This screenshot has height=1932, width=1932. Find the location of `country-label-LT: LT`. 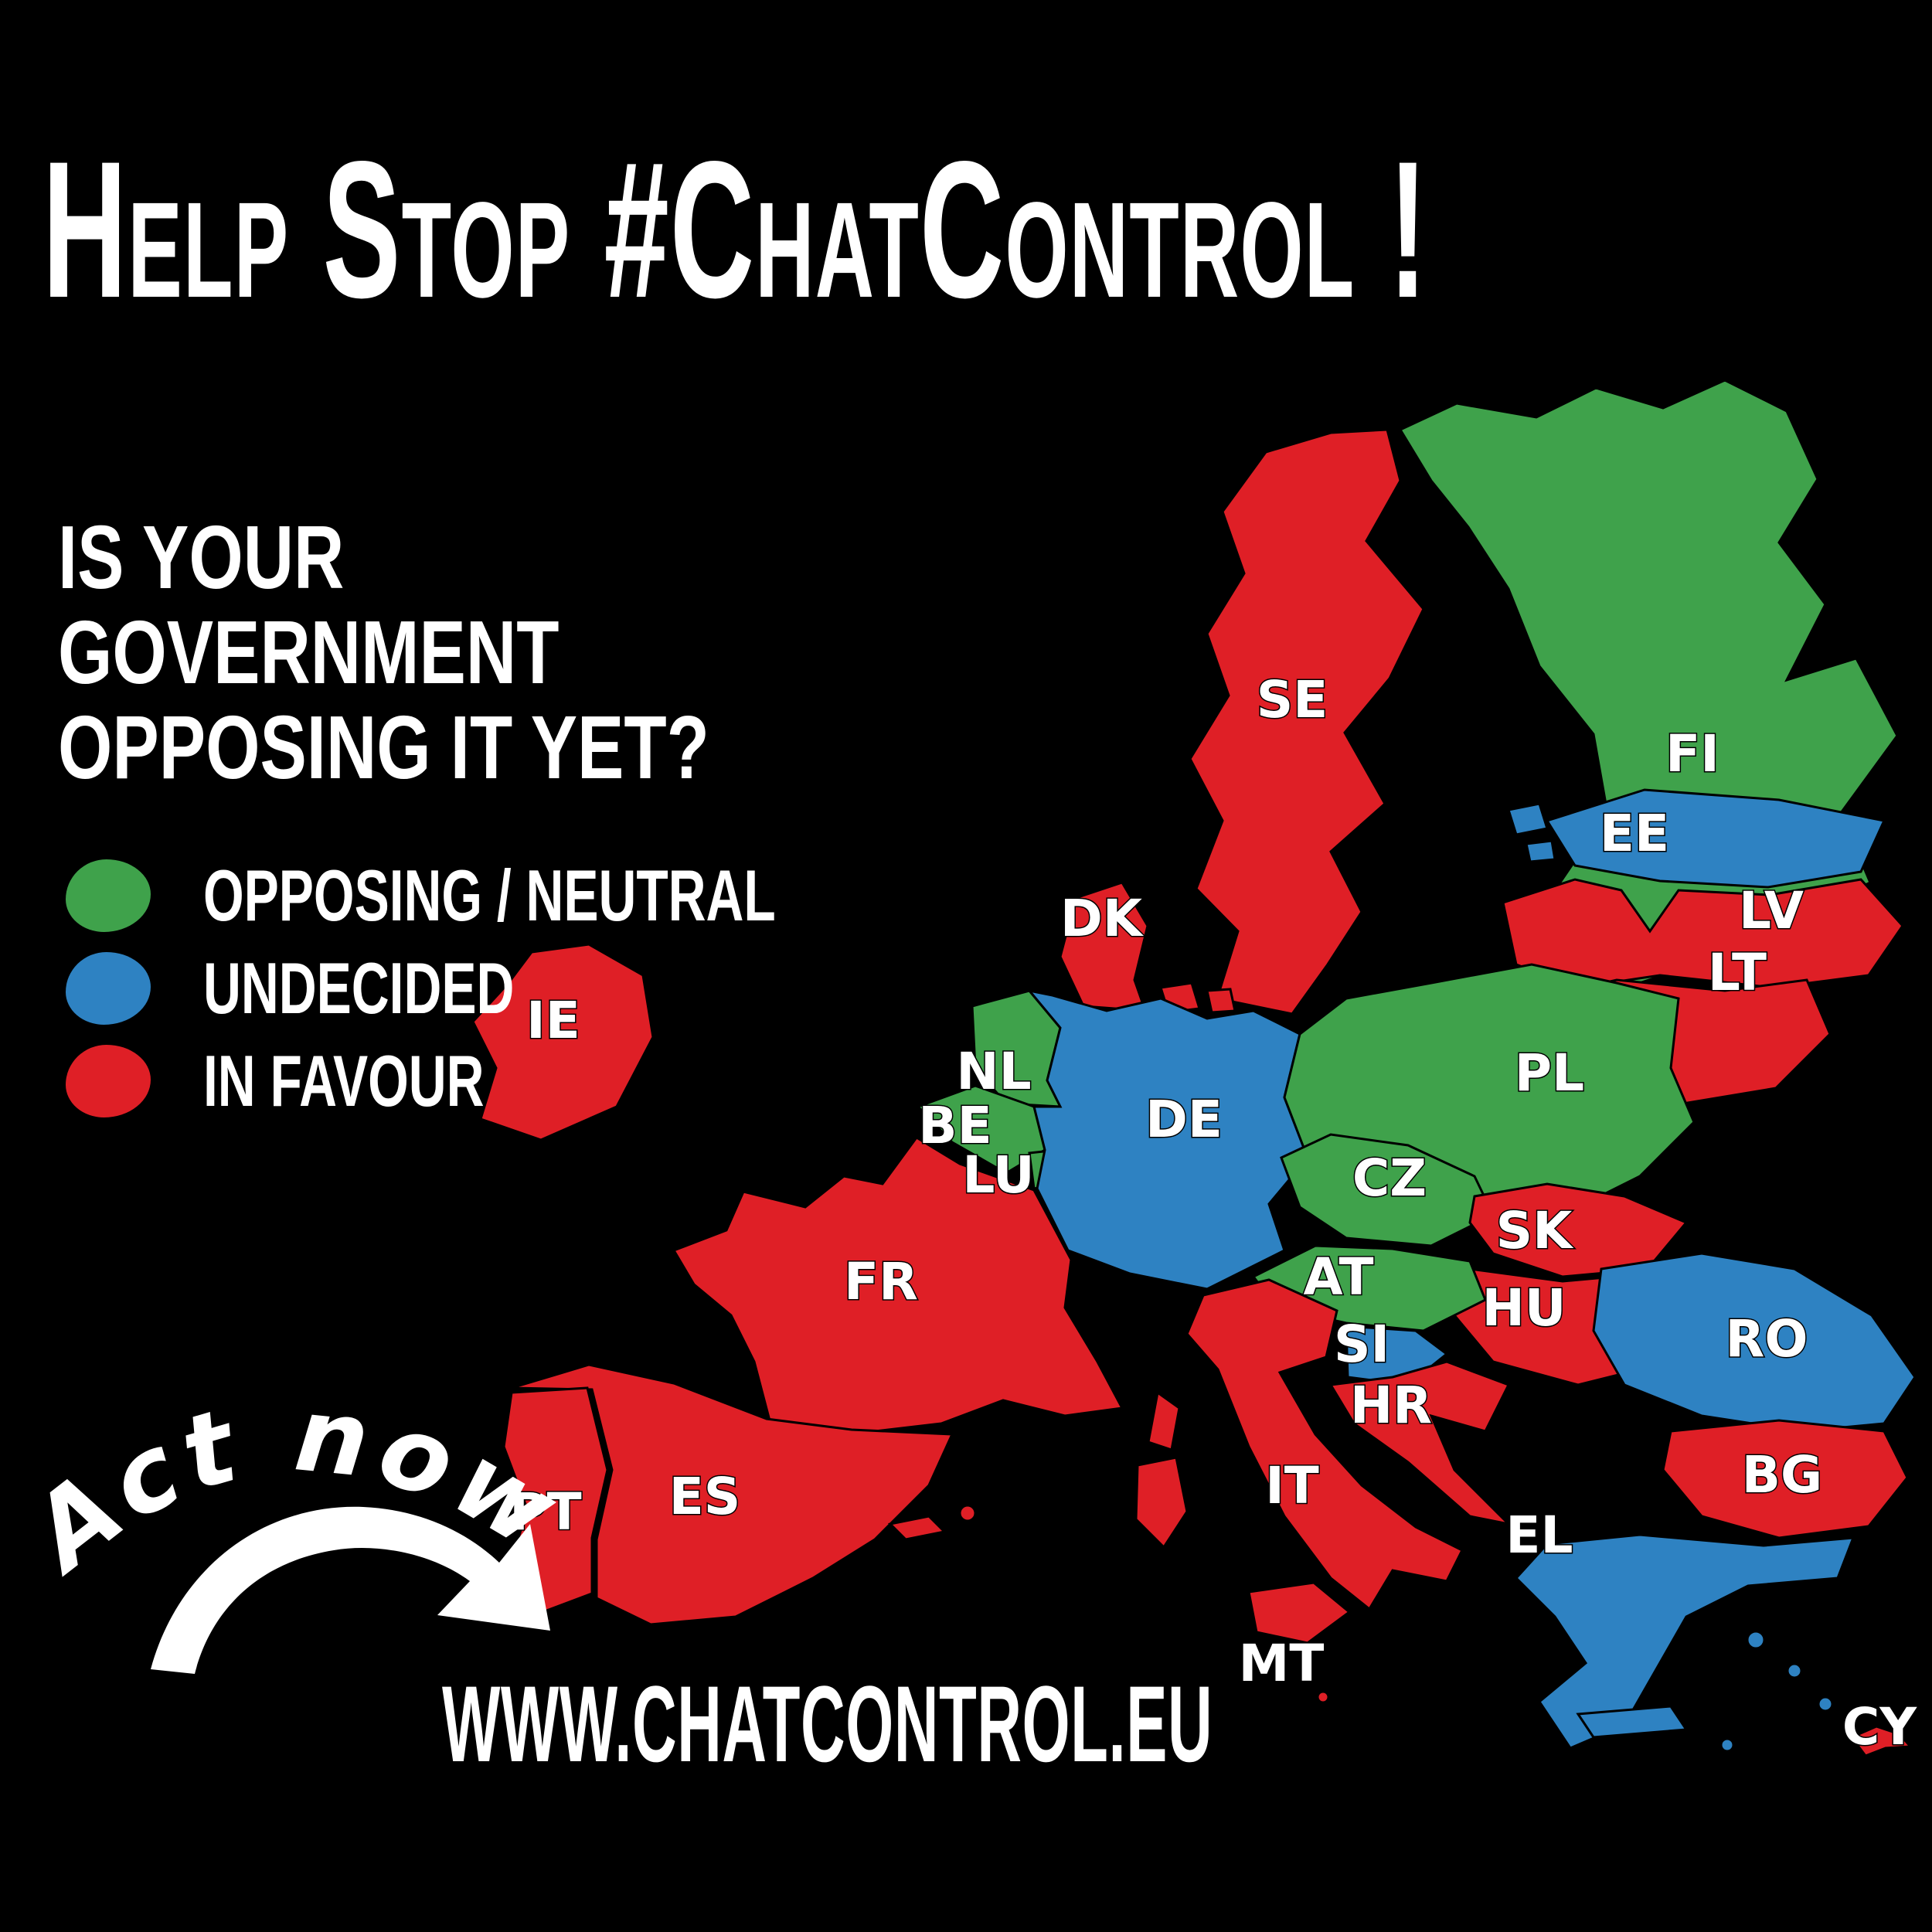

country-label-LT: LT is located at coordinates (1738, 972).